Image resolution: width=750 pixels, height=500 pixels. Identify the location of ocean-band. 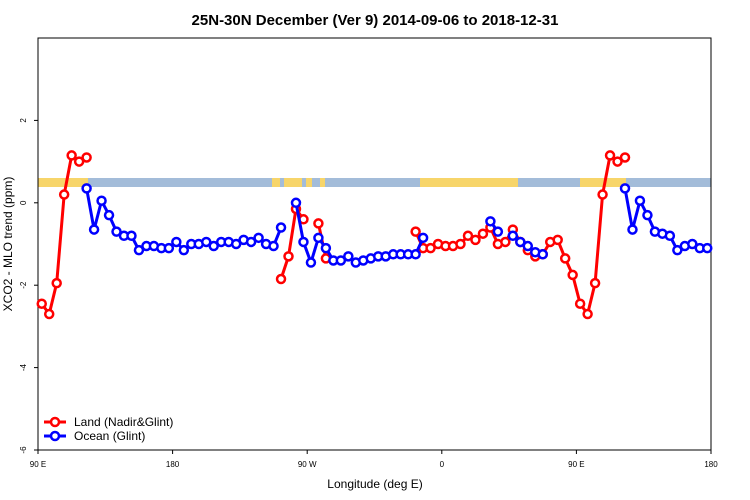
(374, 182).